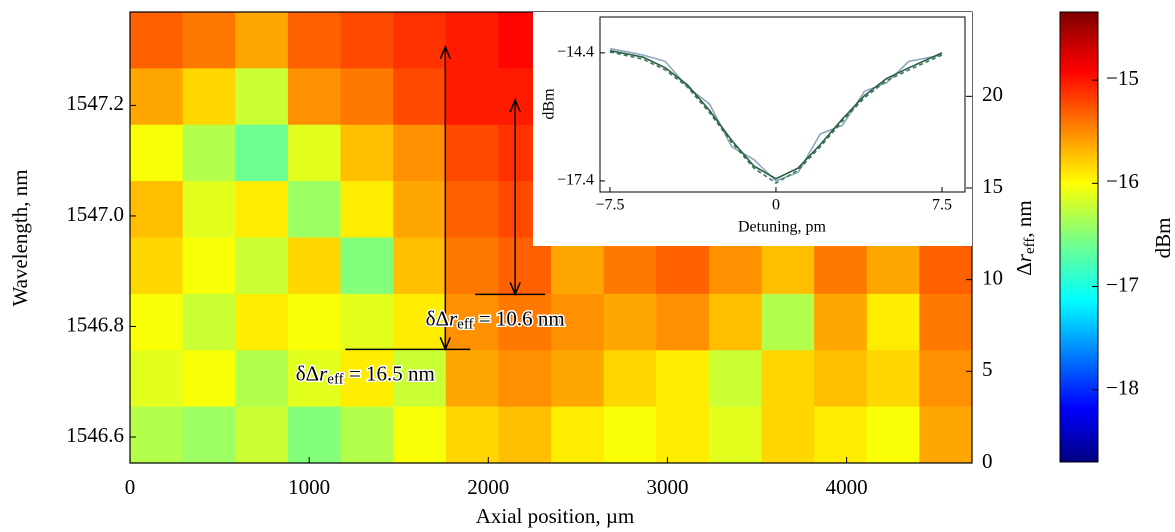 The image size is (1175, 532). Describe the element at coordinates (992, 277) in the screenshot. I see `y2-tick-label: 10` at that location.